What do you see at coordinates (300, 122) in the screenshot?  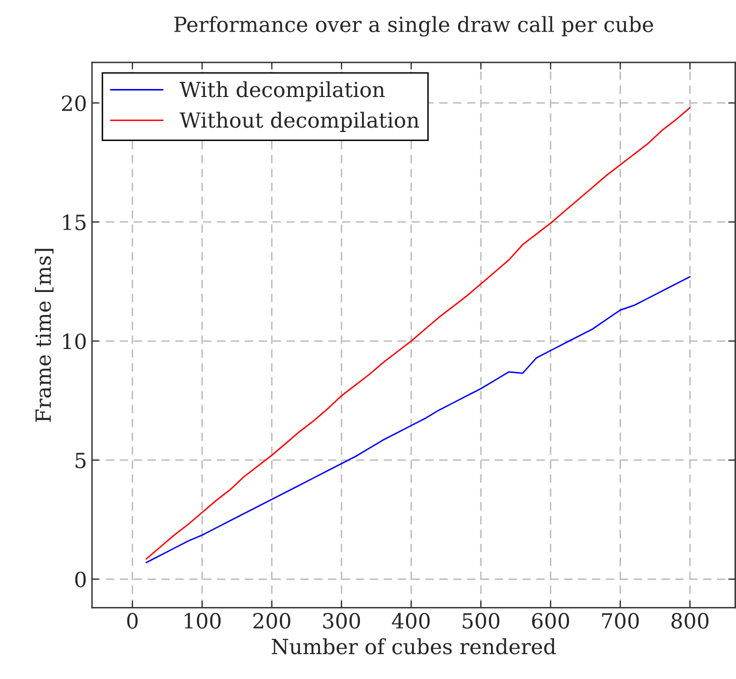 I see `legend-label: Without decompilation` at bounding box center [300, 122].